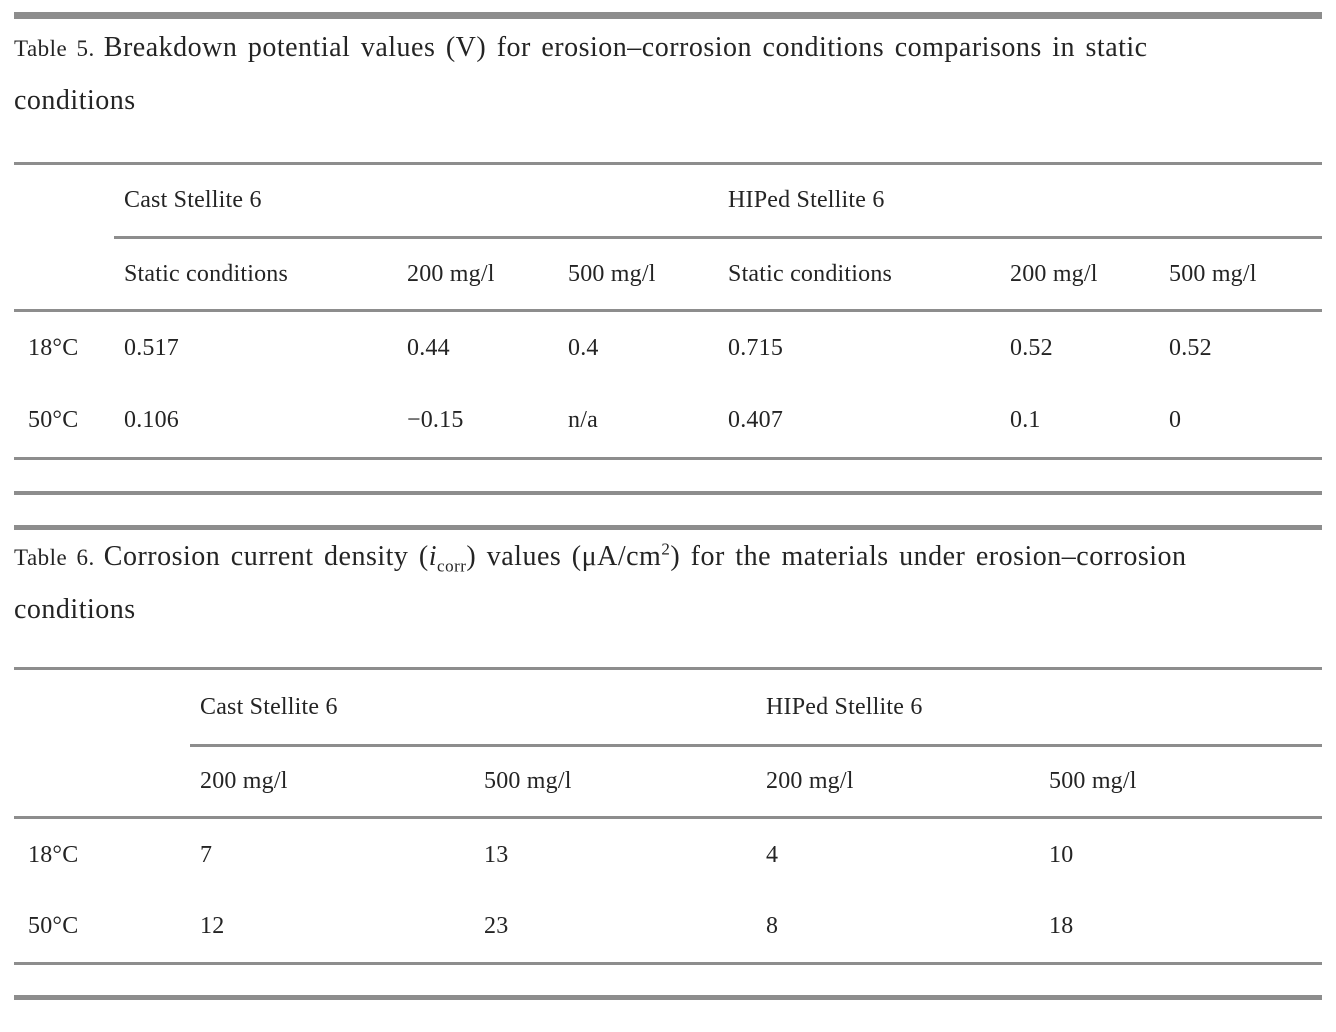 The height and width of the screenshot is (1032, 1336). I want to click on cm-squared-superscript: 2, so click(666, 549).